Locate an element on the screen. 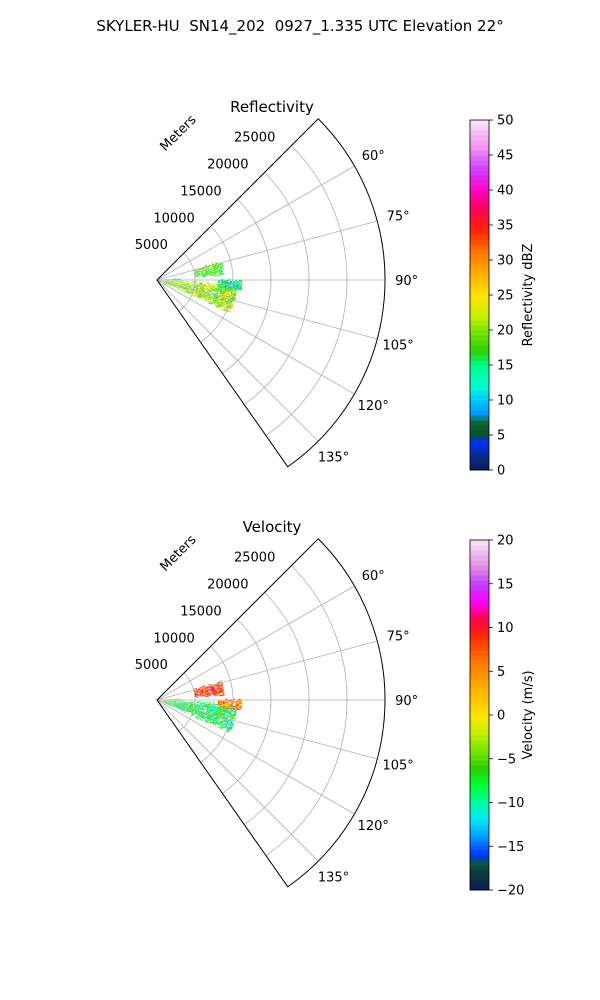 Image resolution: width=600 pixels, height=1000 pixels. azimuth-tick-label: 90° is located at coordinates (406, 701).